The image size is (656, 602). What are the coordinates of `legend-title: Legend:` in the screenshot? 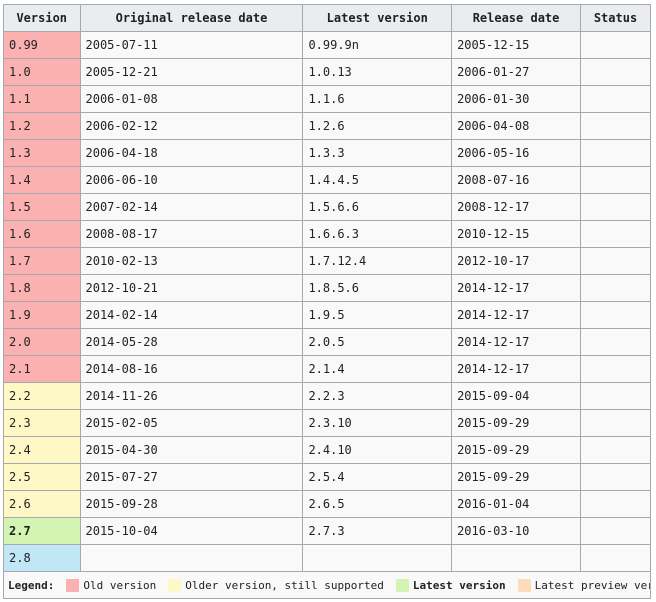 It's located at (31, 585).